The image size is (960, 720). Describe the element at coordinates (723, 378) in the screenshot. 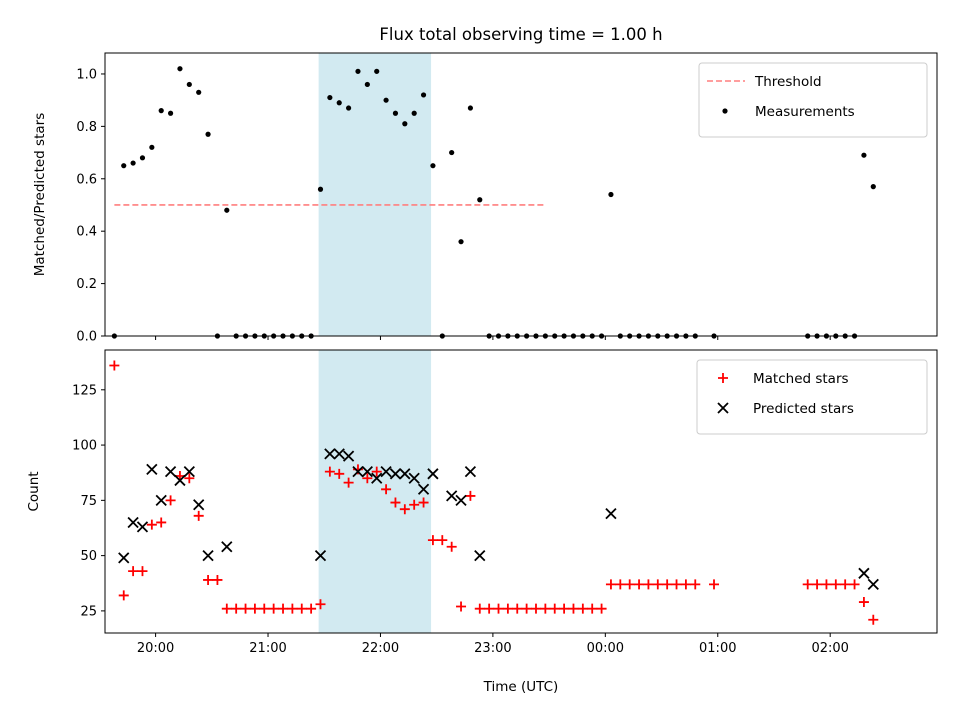

I see `legend-matched-swatch` at that location.